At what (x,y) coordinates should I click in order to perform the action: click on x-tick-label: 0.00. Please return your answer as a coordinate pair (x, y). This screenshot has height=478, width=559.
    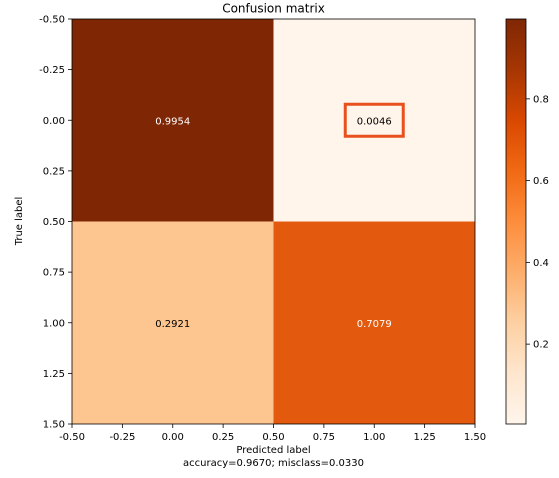
    Looking at the image, I should click on (173, 437).